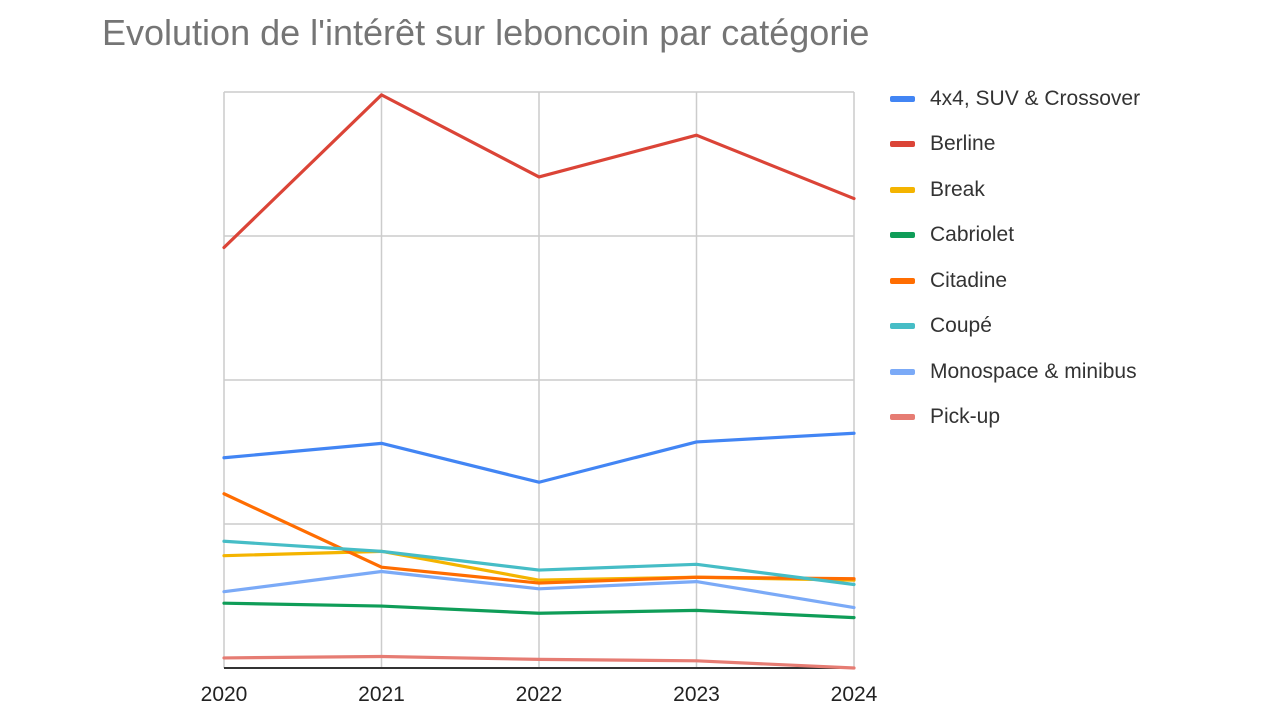 The width and height of the screenshot is (1280, 720). What do you see at coordinates (963, 144) in the screenshot?
I see `legend-label: Berline` at bounding box center [963, 144].